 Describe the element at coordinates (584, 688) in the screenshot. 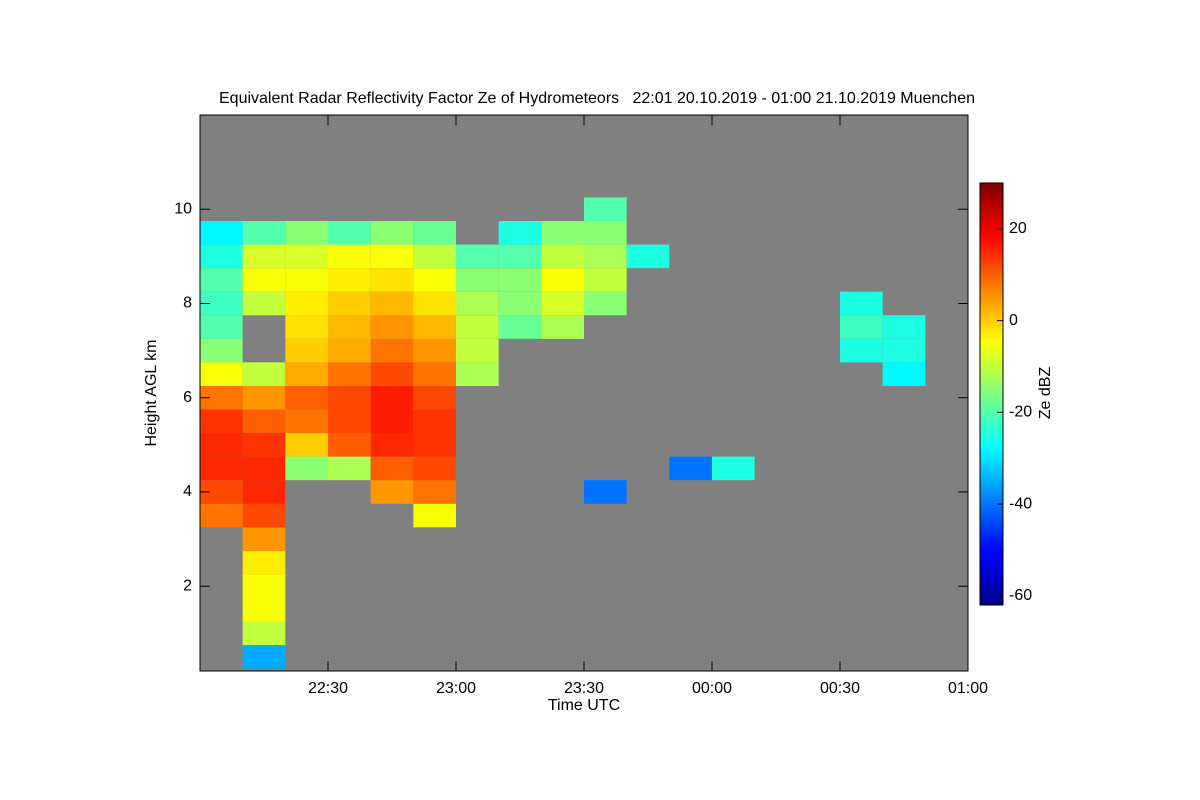

I see `x-tick-label: 23:30` at that location.